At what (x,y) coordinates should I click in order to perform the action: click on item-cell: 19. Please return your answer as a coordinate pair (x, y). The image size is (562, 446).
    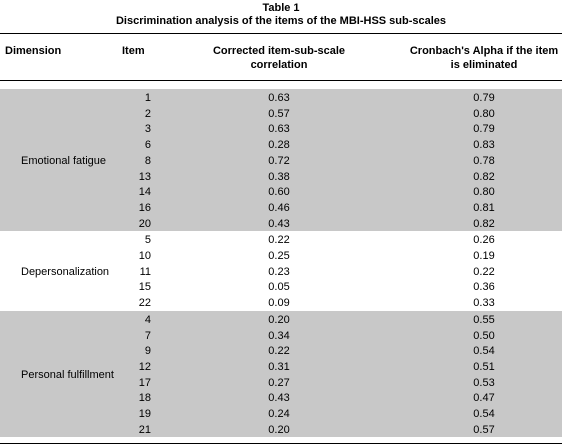
    Looking at the image, I should click on (144, 414).